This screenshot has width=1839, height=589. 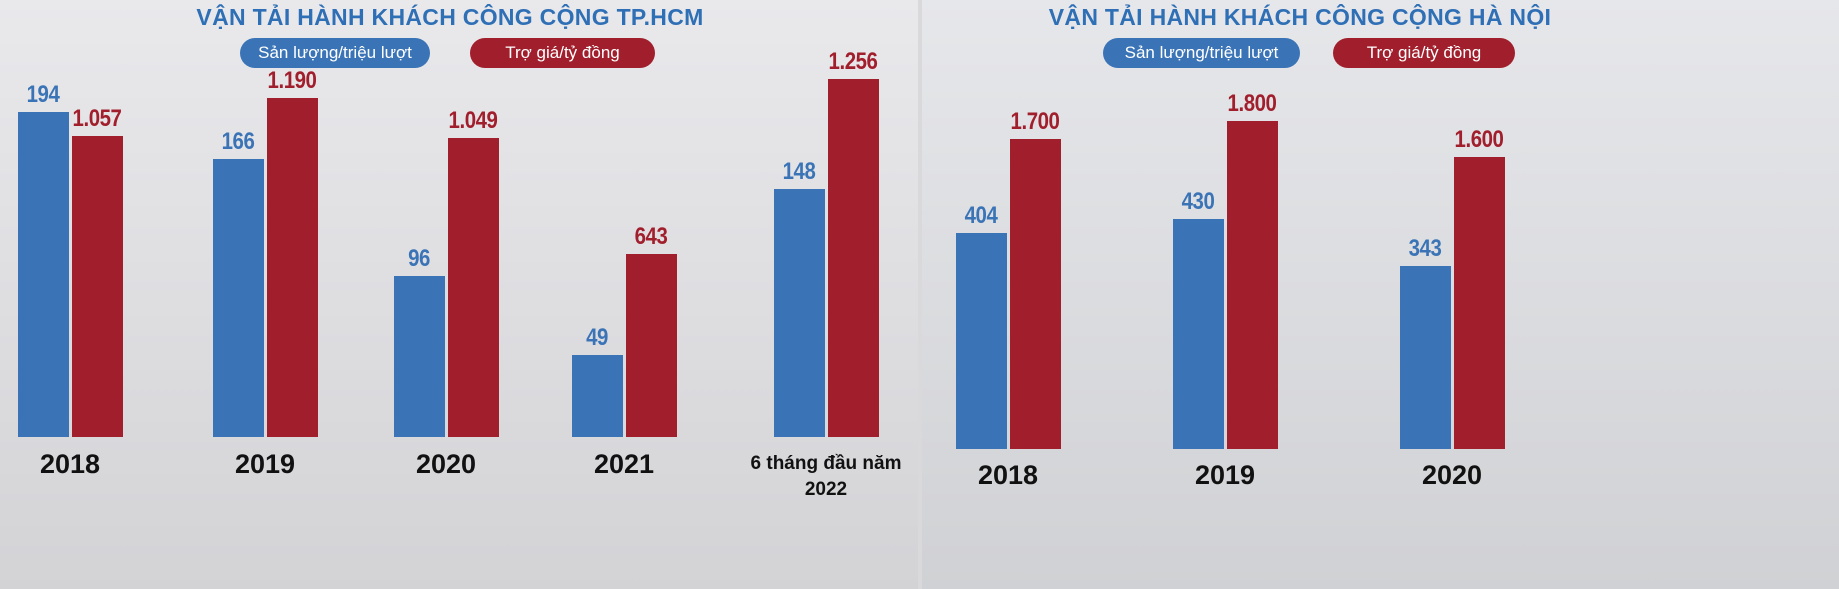 I want to click on chart-title: VẬN TẢI HÀNH KHÁCH CÔNG CỘNG TP.HCM, so click(x=450, y=17).